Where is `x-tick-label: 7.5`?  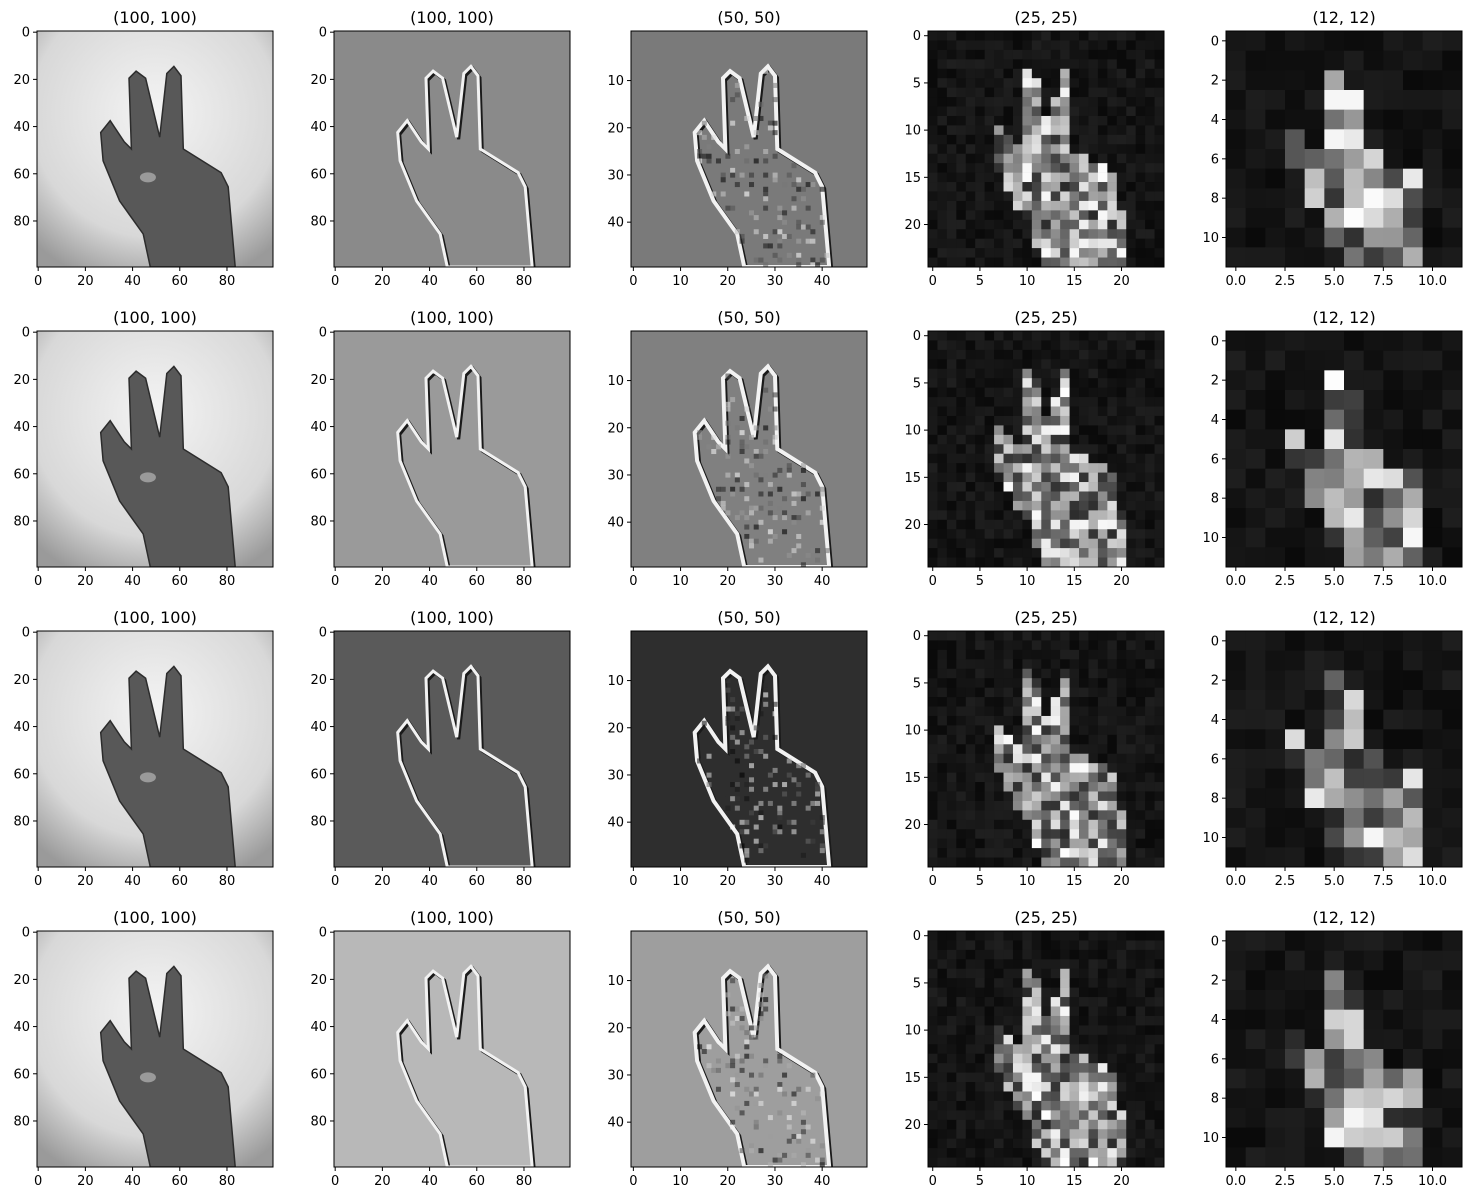 x-tick-label: 7.5 is located at coordinates (1383, 881).